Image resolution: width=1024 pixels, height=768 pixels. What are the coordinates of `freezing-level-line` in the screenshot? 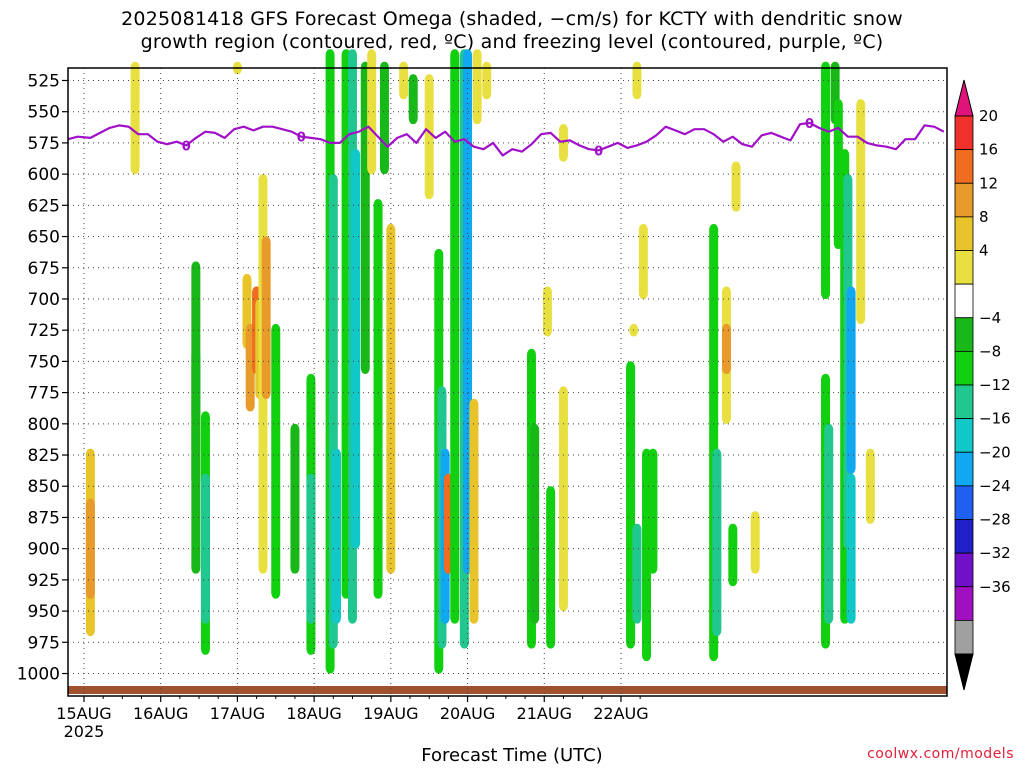 It's located at (506, 139).